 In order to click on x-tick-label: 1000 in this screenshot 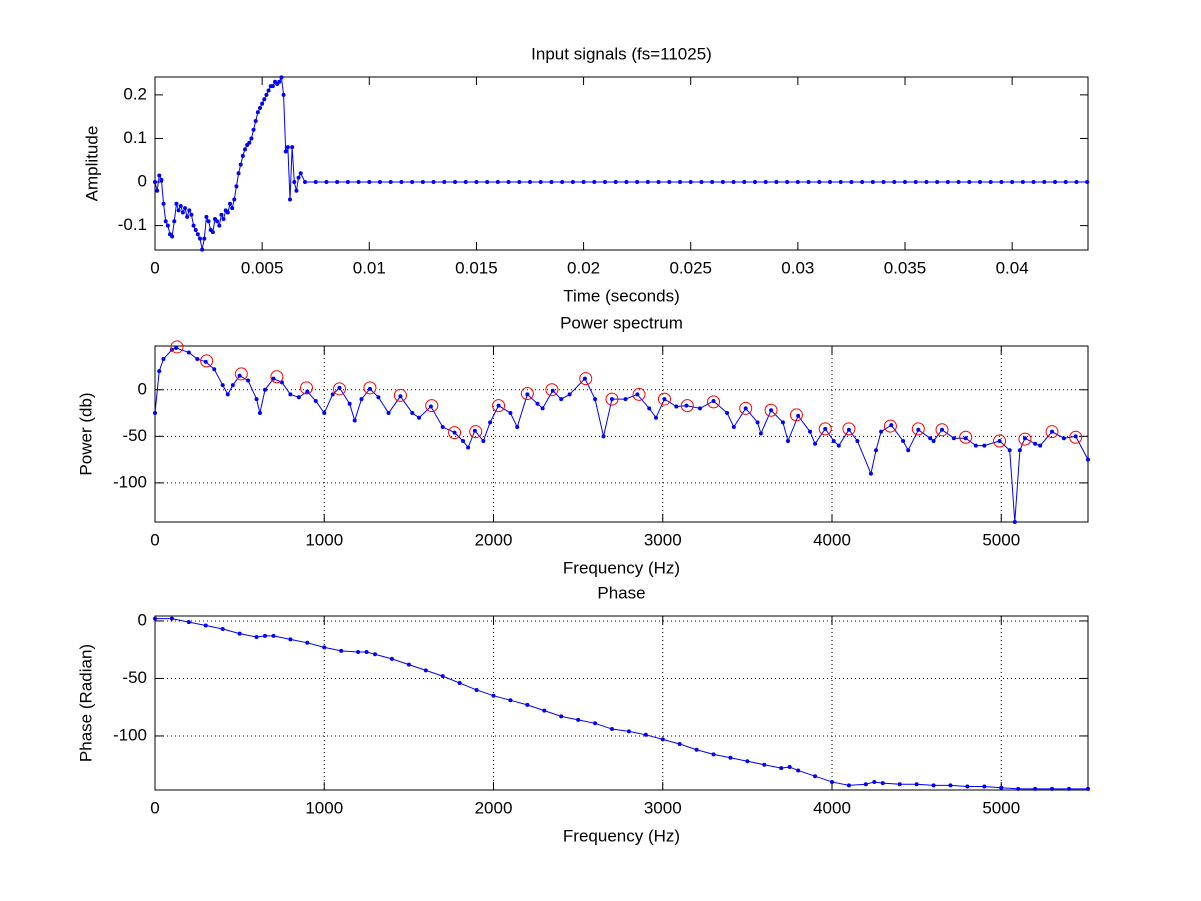, I will do `click(324, 539)`.